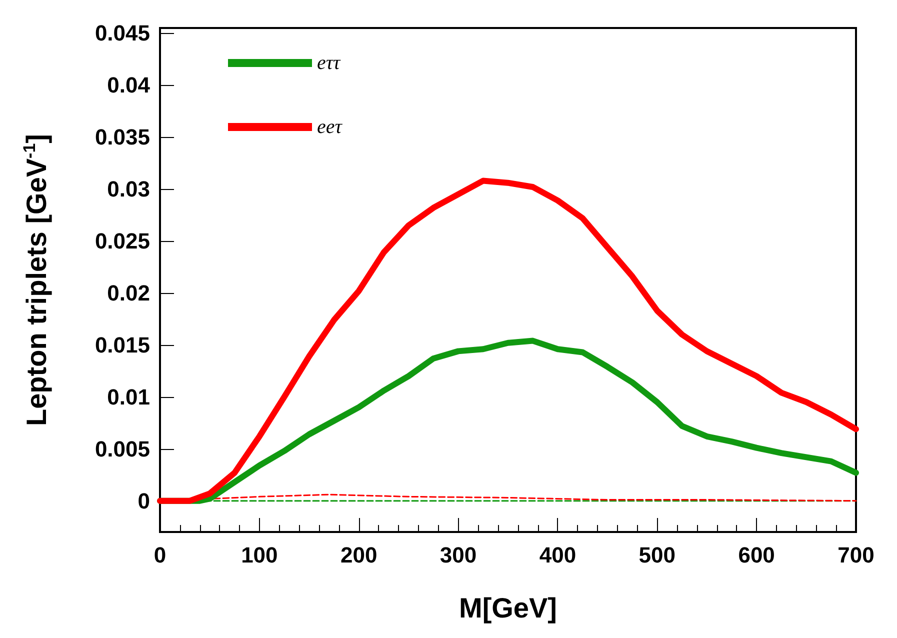 The image size is (897, 638). I want to click on x-tick-label: 400, so click(557, 555).